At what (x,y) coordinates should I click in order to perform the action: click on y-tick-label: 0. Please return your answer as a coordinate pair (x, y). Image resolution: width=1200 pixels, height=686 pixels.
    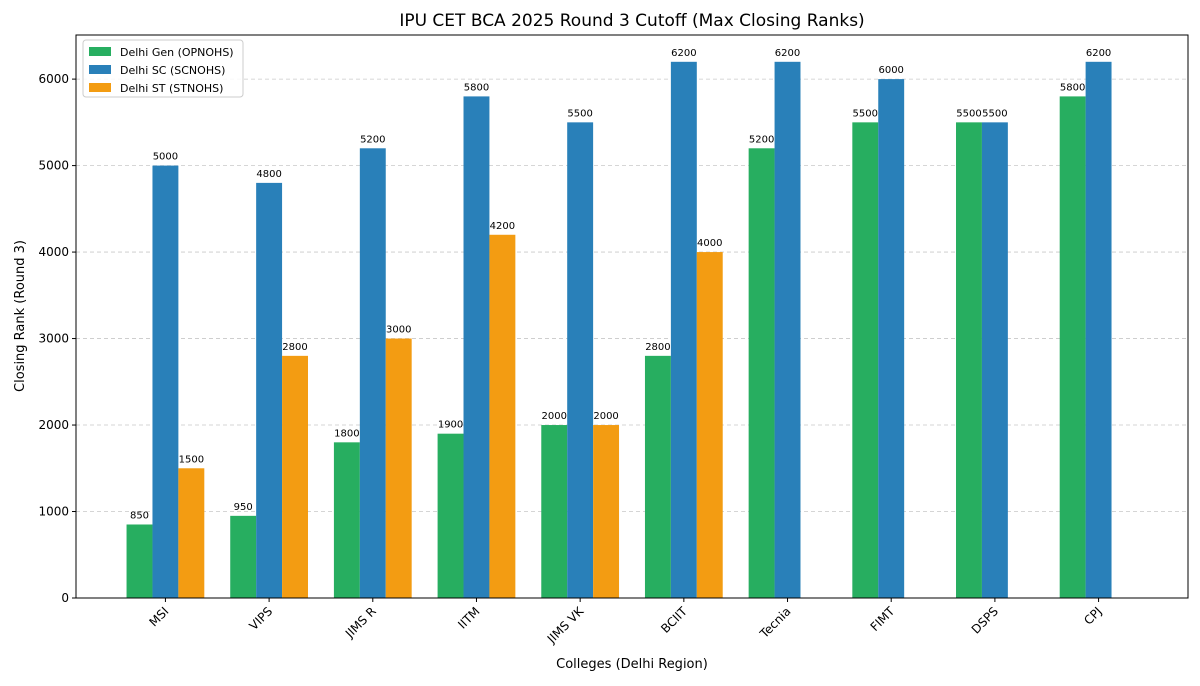
    Looking at the image, I should click on (65, 598).